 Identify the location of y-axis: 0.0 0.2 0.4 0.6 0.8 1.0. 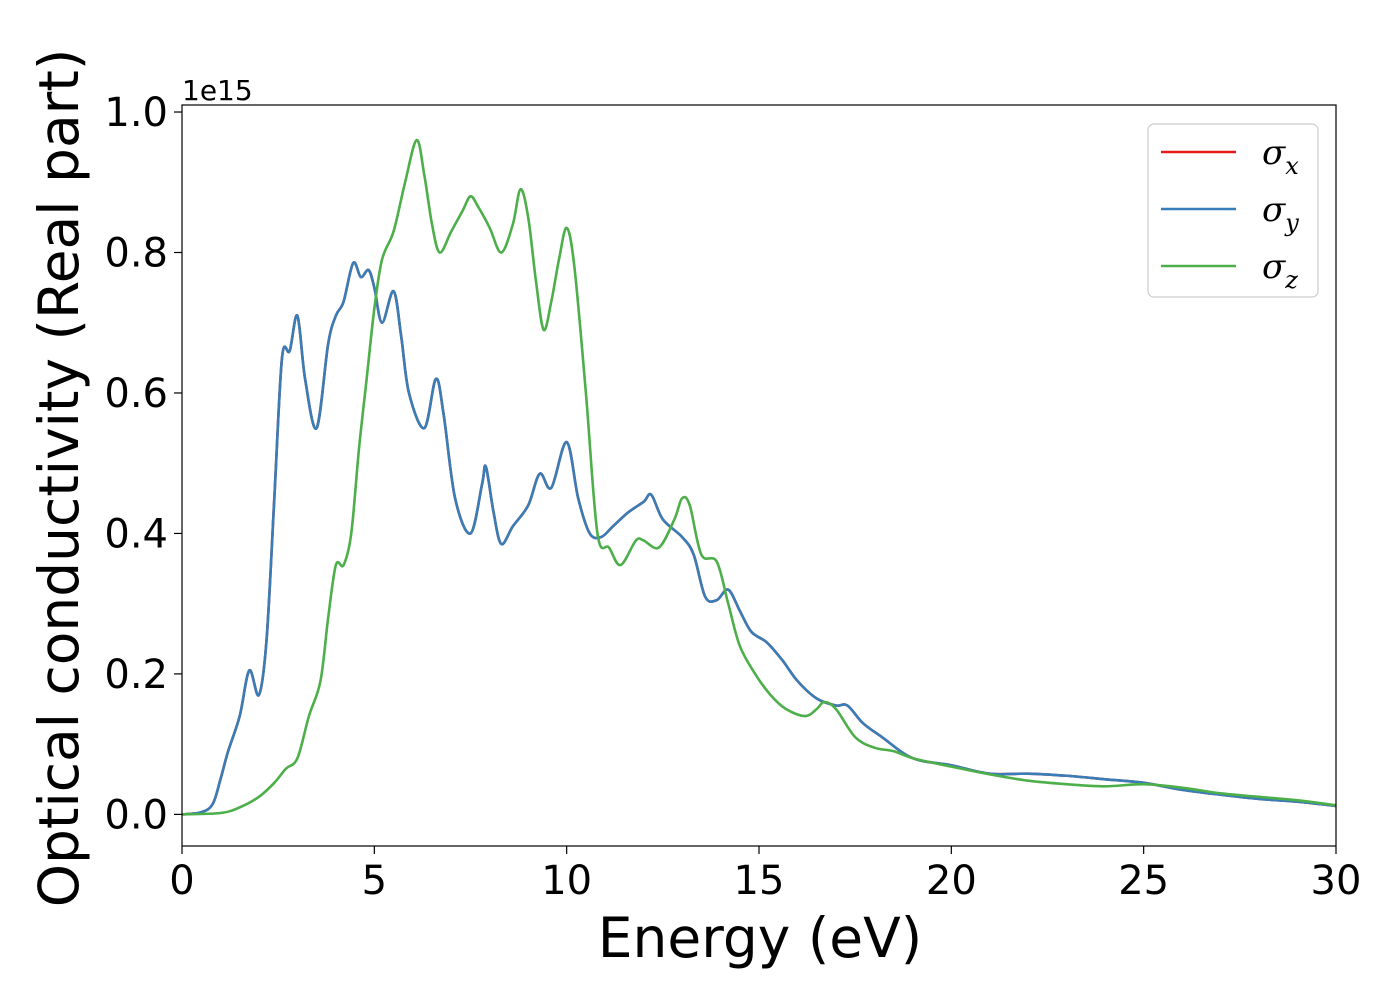
(143, 464).